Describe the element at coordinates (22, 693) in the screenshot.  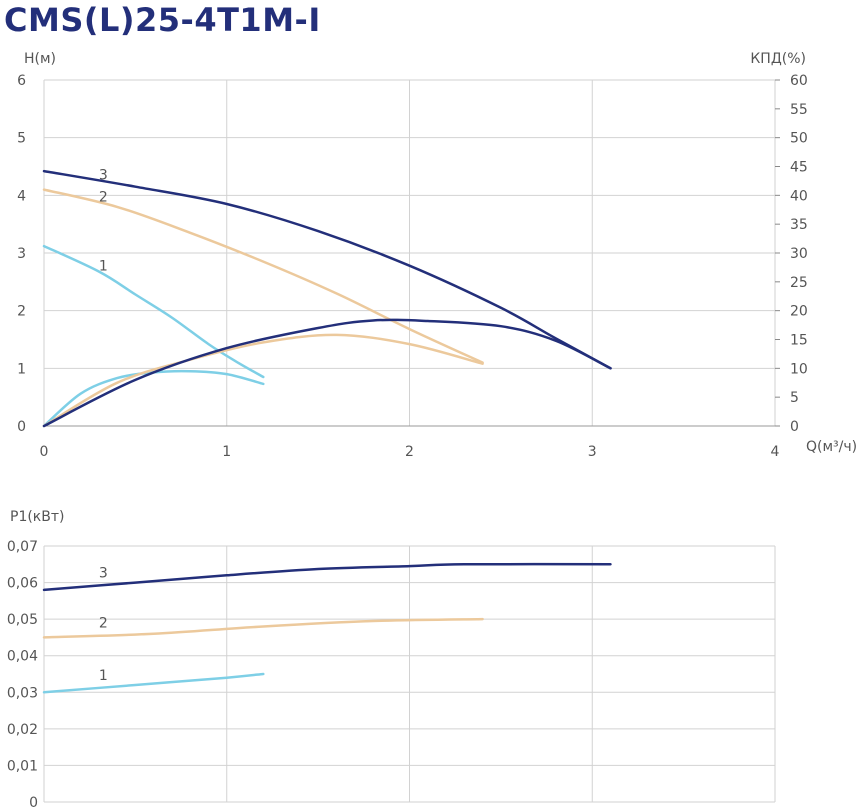
I see `y-tick-label: 0,03` at that location.